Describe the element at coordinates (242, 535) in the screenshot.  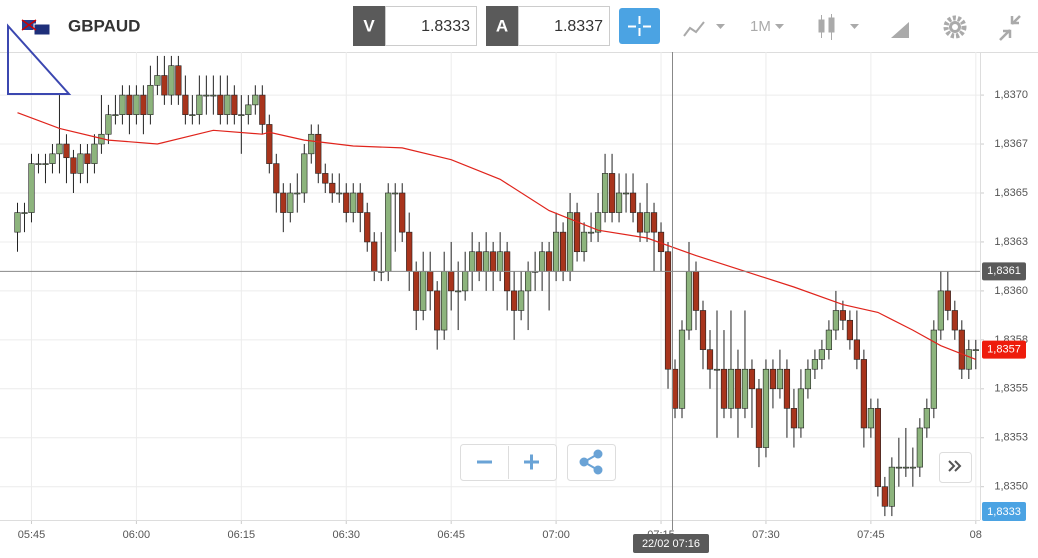
I see `x-tick-label: 06:15` at that location.